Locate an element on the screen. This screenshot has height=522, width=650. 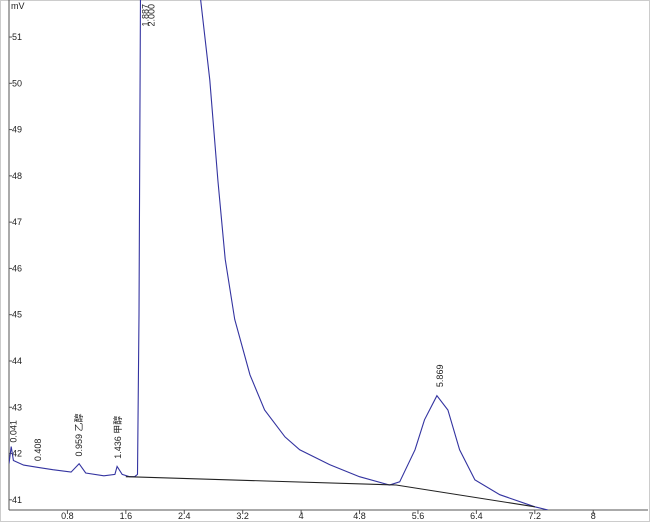
peak-label: 0.408 is located at coordinates (38, 450).